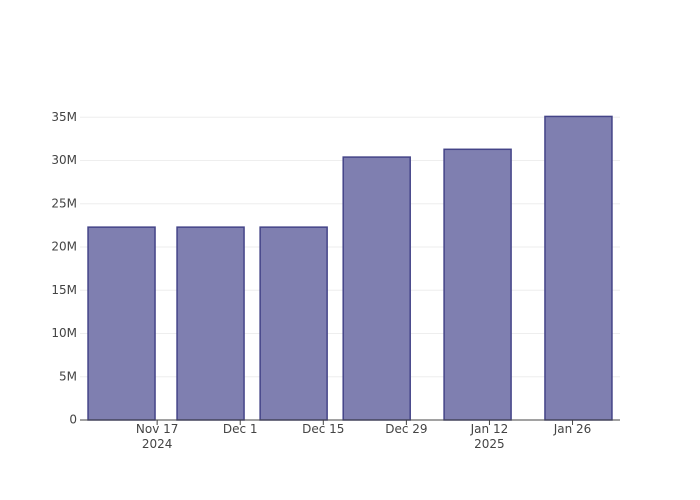  What do you see at coordinates (64, 290) in the screenshot?
I see `y-tick-label: 15M` at bounding box center [64, 290].